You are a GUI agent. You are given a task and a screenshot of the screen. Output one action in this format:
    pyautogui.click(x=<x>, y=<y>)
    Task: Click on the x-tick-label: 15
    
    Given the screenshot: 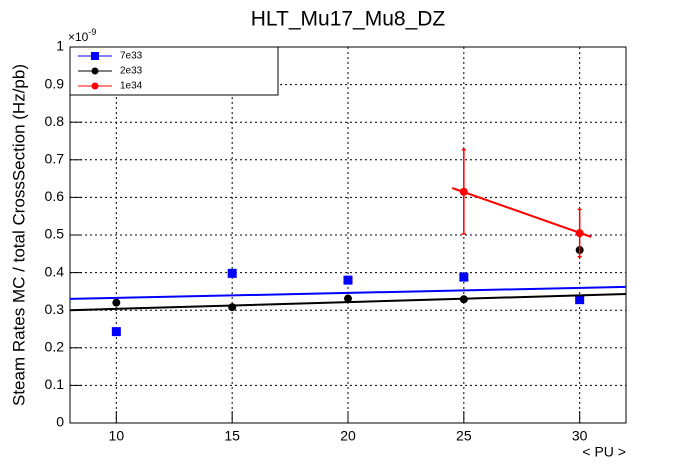 What is the action you would take?
    pyautogui.click(x=232, y=436)
    